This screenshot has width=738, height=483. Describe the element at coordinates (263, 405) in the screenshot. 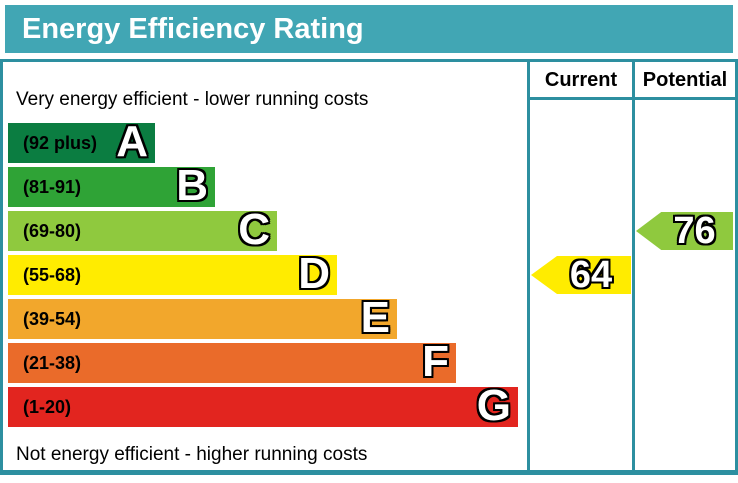

I see `band-row-g: (1-20) G` at that location.